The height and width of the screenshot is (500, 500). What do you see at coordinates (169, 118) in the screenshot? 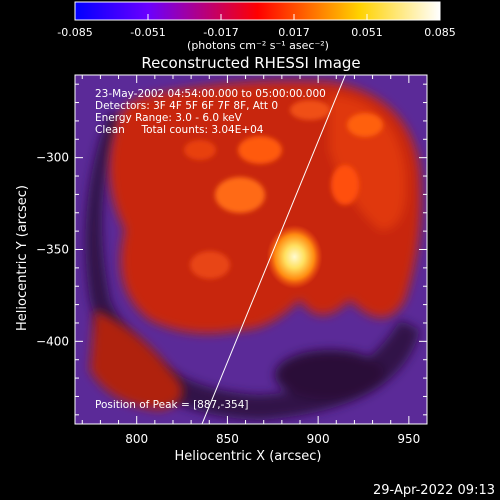
I see `annotation-energy: Energy Range: 3.0 - 6.0 keV` at bounding box center [169, 118].